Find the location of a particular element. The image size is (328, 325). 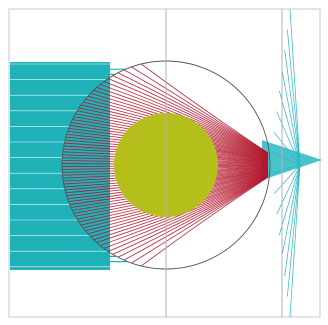

focus-cone is located at coordinates (292, 160).